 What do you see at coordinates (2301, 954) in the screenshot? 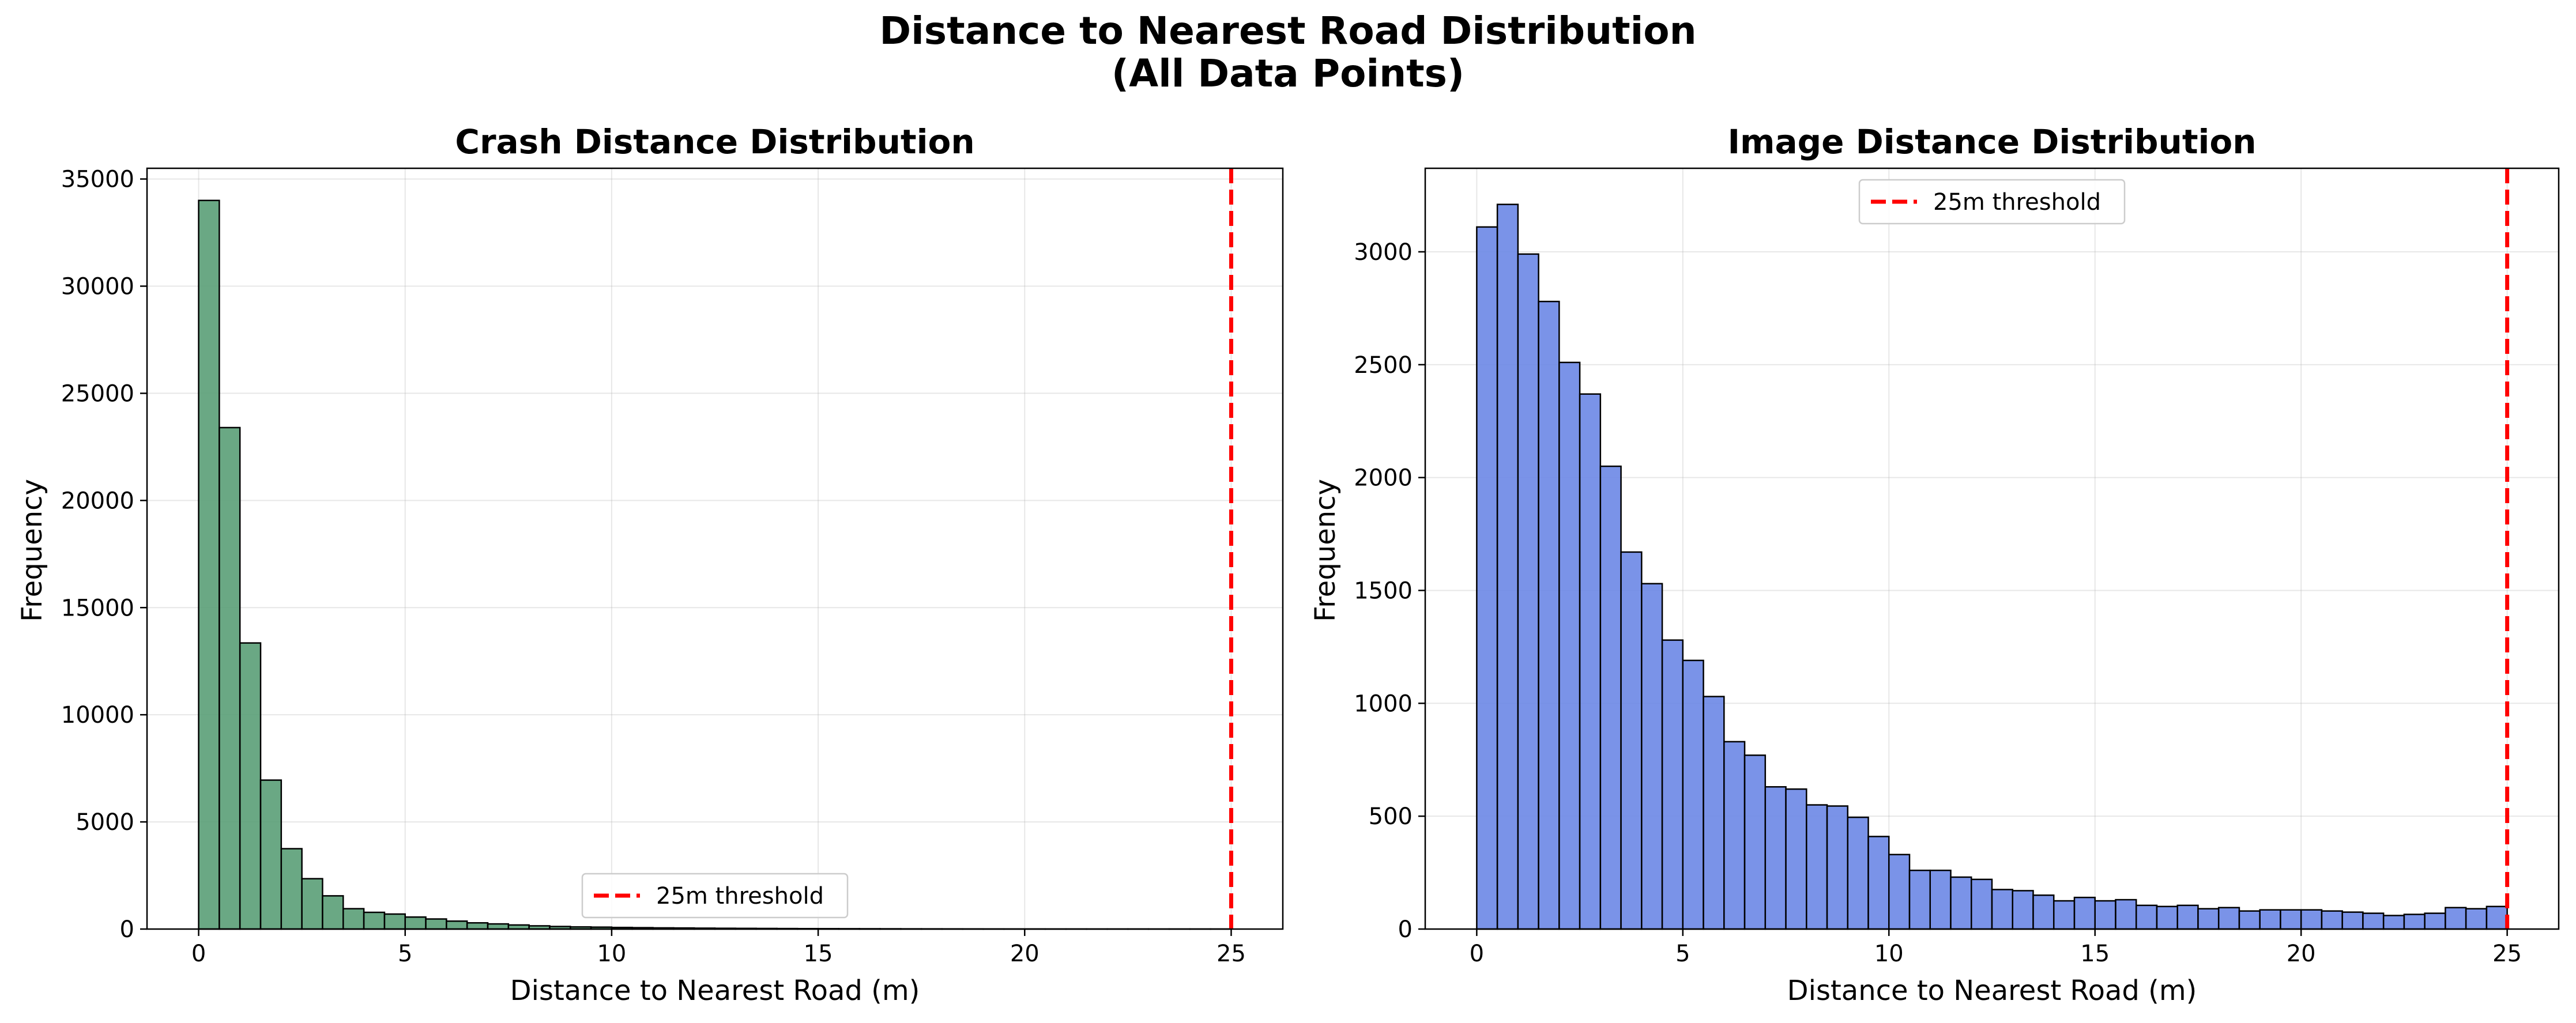
I see `image-x-tick-label: 20` at bounding box center [2301, 954].